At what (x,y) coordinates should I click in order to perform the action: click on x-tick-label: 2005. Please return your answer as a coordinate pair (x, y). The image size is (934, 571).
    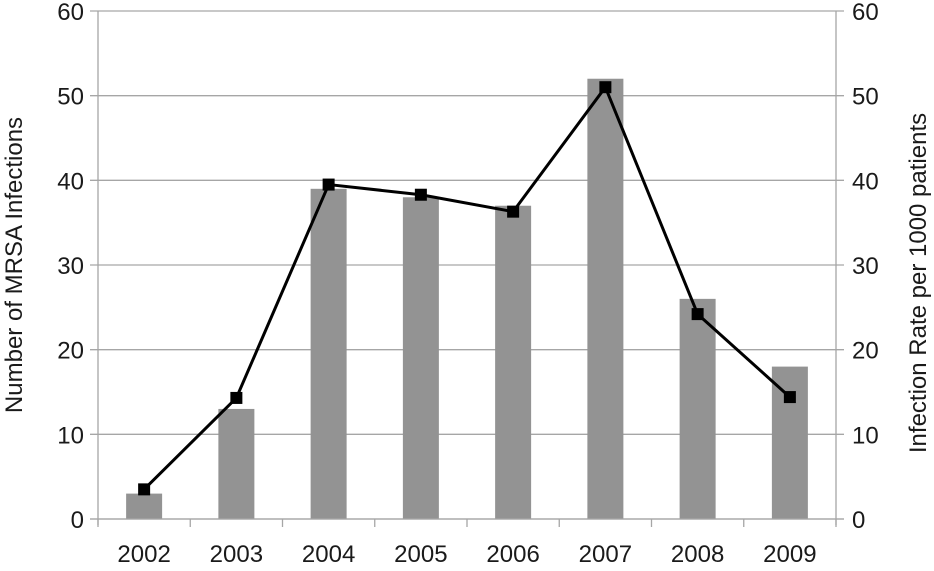
    Looking at the image, I should click on (420, 554).